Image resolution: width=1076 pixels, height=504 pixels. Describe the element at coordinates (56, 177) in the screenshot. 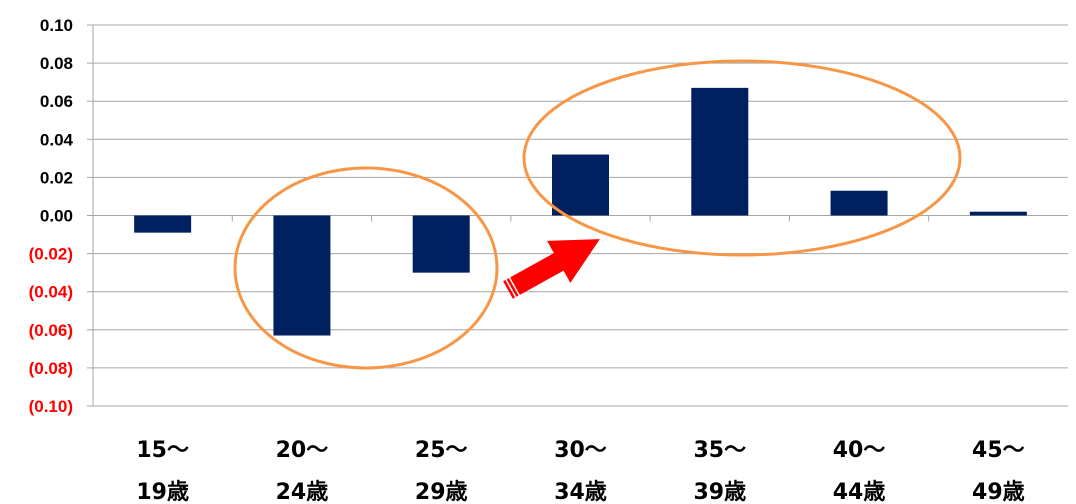

I see `y-tick-label: 0.02` at that location.